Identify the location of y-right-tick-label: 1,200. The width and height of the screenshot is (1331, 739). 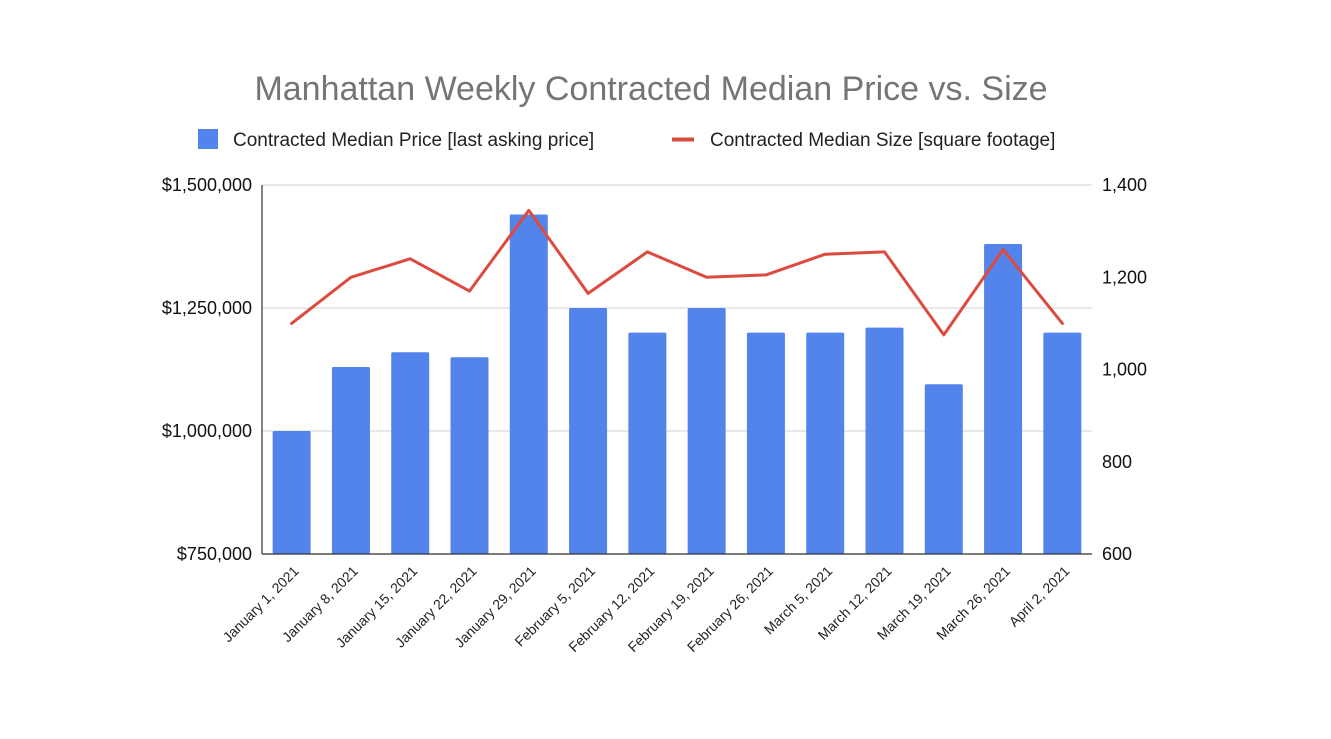
(1124, 277).